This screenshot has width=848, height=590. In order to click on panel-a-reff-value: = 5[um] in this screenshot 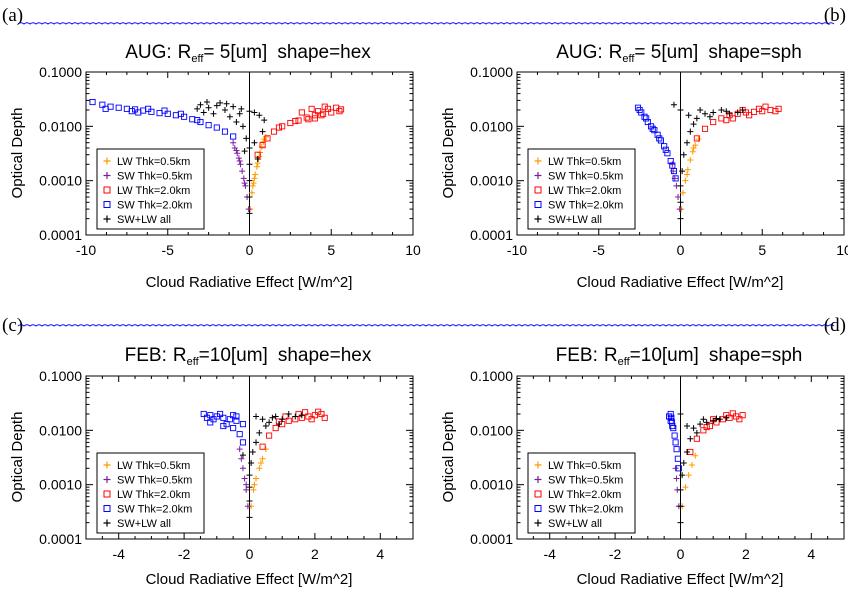, I will do `click(235, 52)`.